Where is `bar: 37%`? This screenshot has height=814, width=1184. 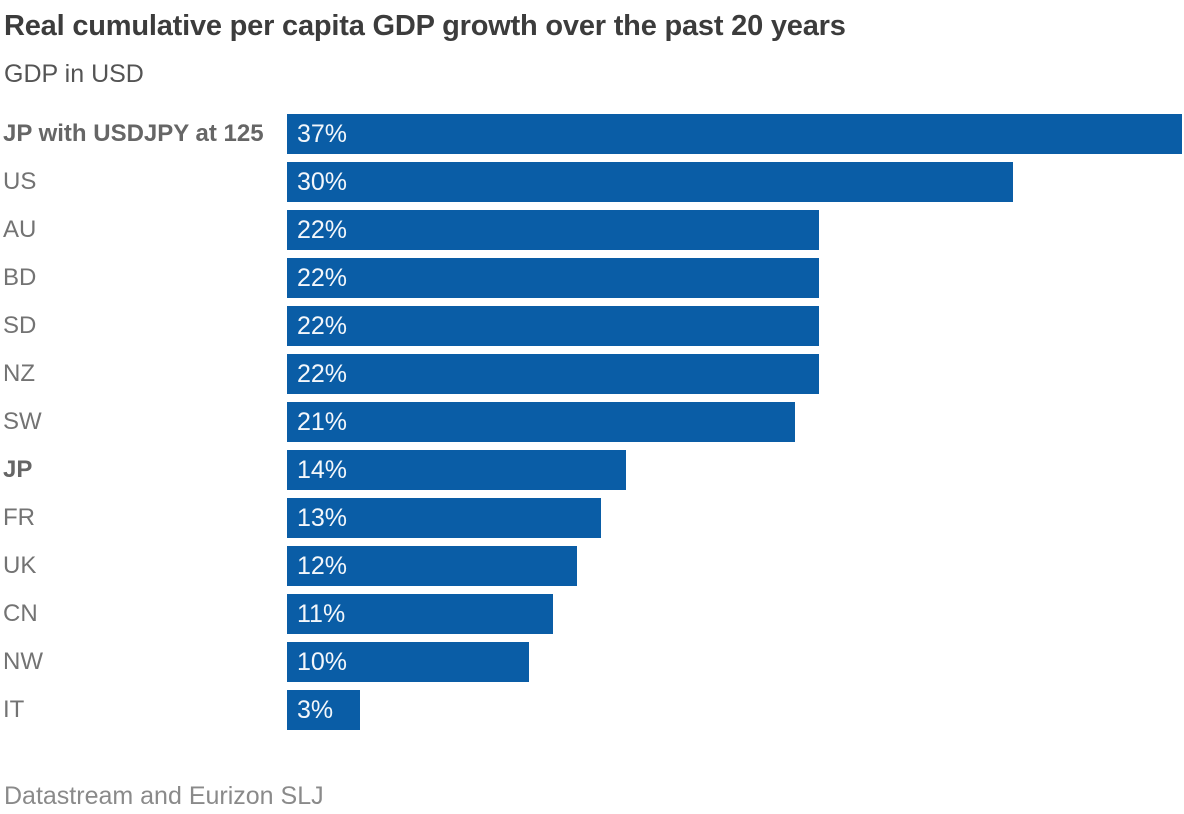 bar: 37% is located at coordinates (734, 134).